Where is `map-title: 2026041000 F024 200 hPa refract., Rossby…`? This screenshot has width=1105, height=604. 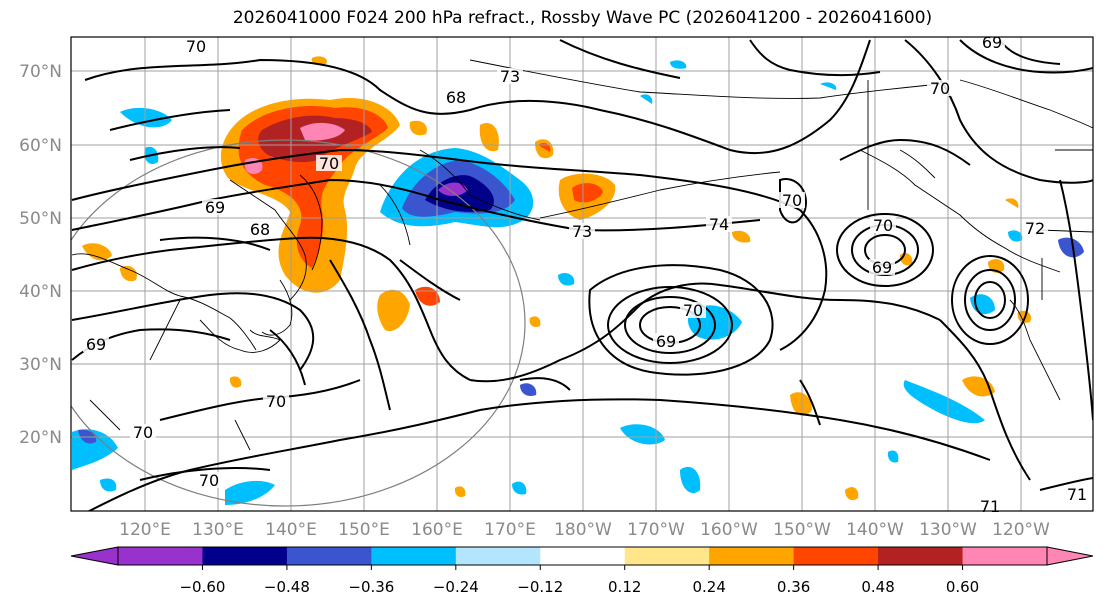 map-title: 2026041000 F024 200 hPa refract., Rossby… is located at coordinates (582, 18).